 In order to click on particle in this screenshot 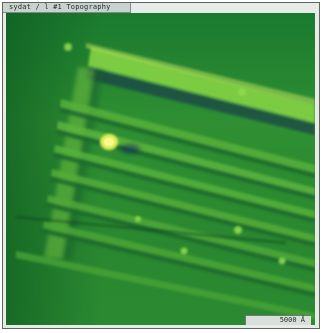, I will do `click(120, 144)`.